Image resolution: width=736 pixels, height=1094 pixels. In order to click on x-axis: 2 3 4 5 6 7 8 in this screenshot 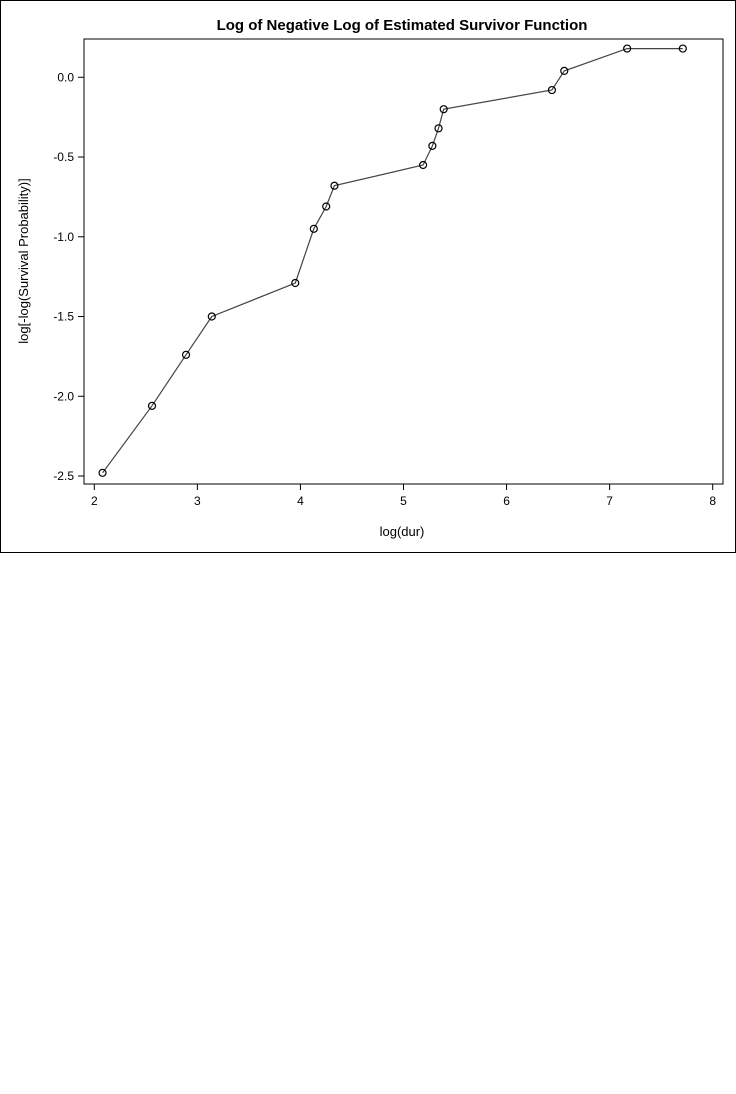, I will do `click(403, 496)`.